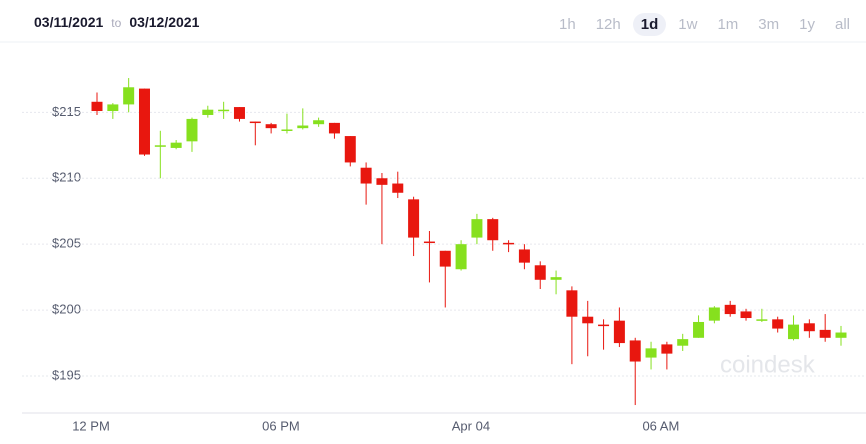  Describe the element at coordinates (66, 111) in the screenshot. I see `y-tick-label: $215` at that location.